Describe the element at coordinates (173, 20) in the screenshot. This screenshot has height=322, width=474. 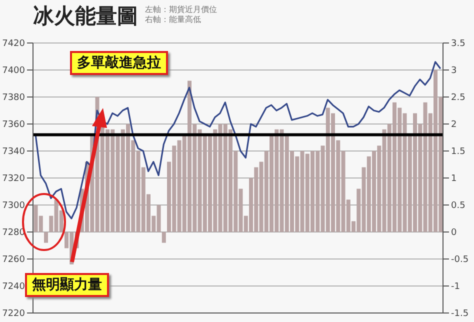
I see `text: 右軸：能量高低` at that location.